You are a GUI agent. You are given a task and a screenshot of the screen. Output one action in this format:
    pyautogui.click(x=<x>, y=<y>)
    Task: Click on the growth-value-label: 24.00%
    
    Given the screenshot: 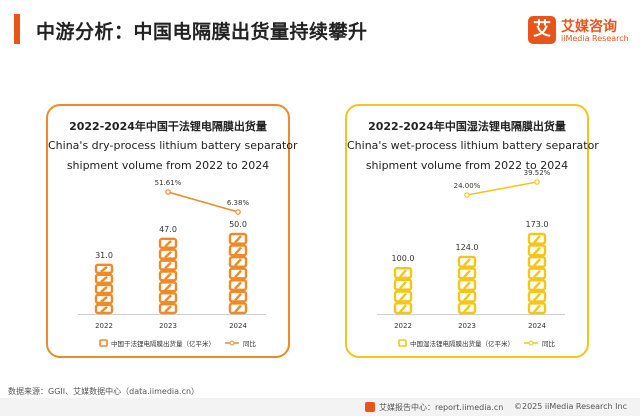 What is the action you would take?
    pyautogui.click(x=467, y=186)
    